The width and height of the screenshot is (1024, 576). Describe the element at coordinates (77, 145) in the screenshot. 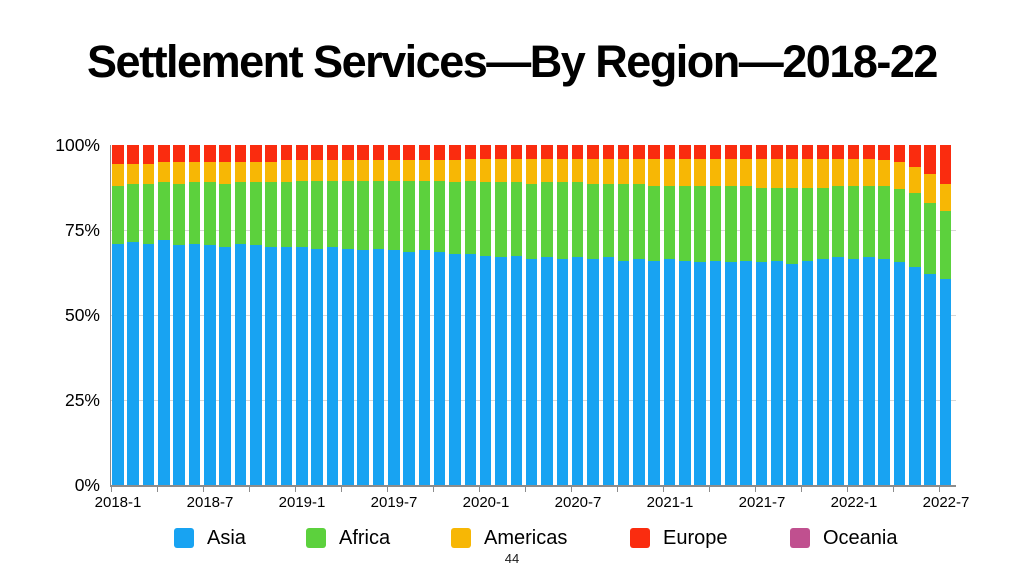

I see `y-tick-label: 100%` at that location.